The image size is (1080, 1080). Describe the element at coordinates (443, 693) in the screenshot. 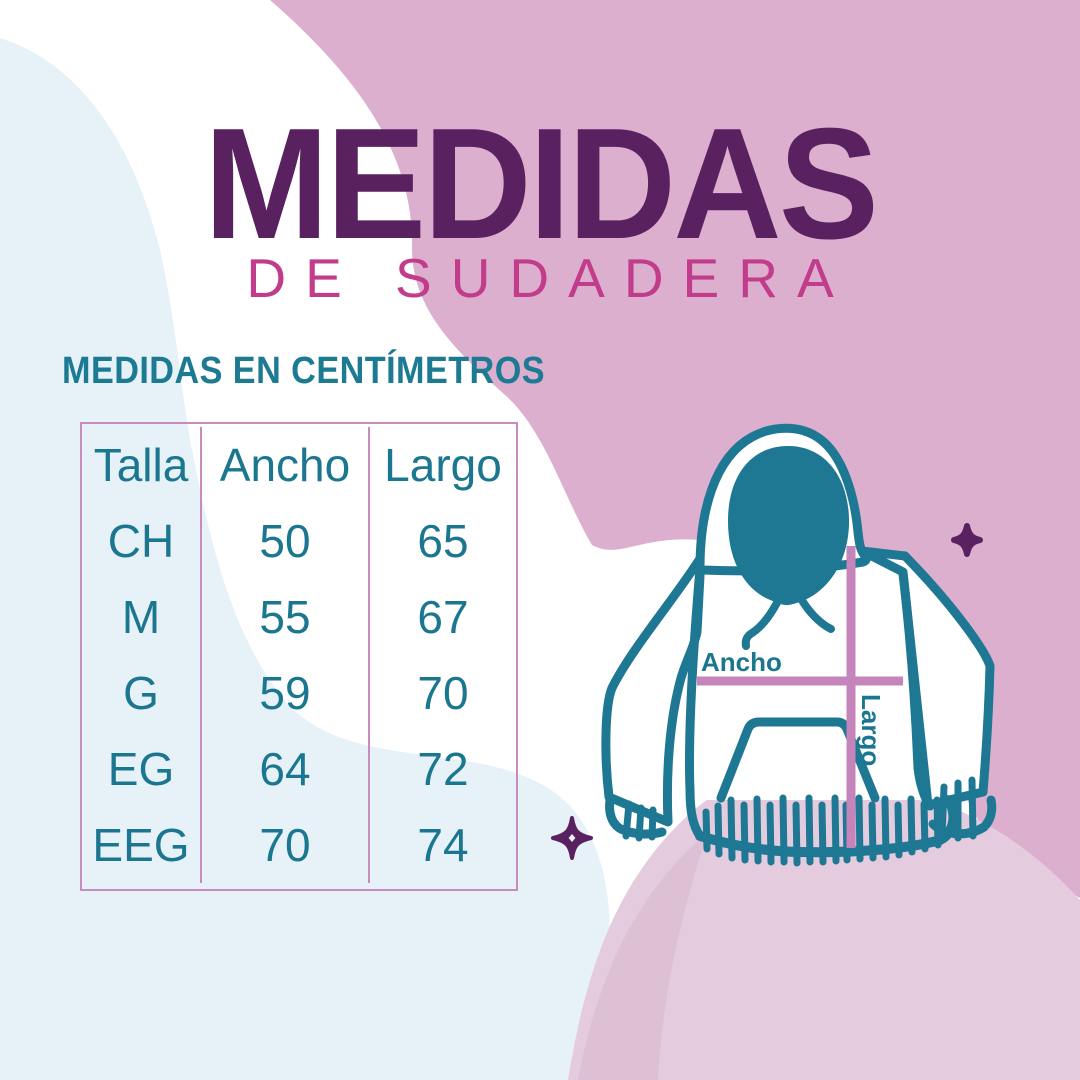

I see `table-cell-length: 70` at that location.